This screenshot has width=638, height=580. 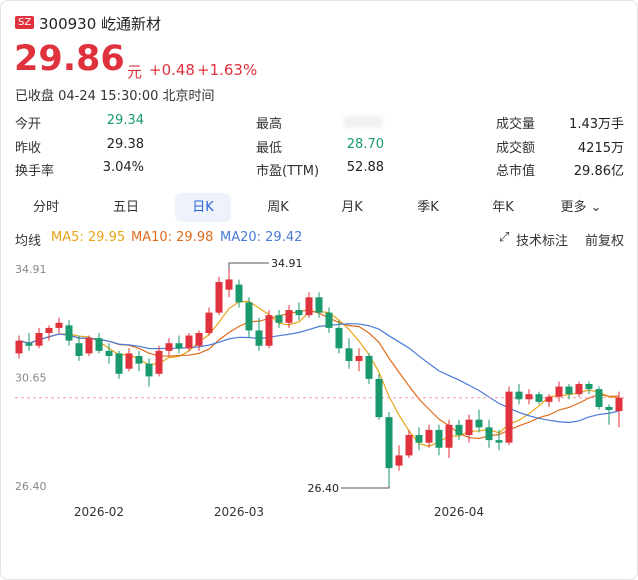 I want to click on period-tab: 日K, so click(x=203, y=207).